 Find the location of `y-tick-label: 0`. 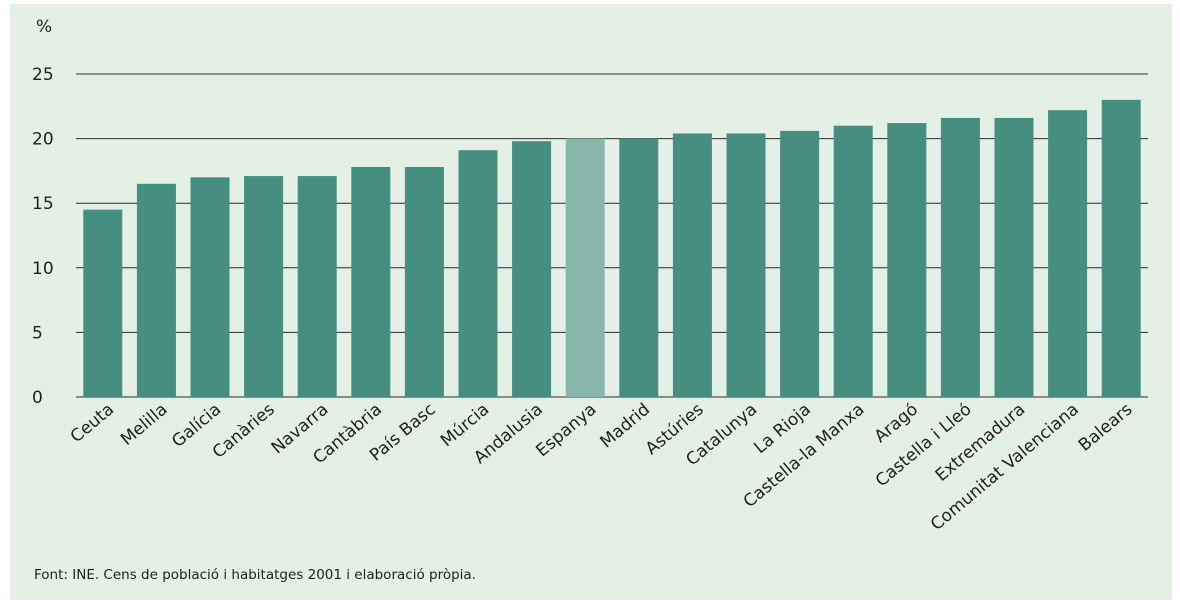

y-tick-label: 0 is located at coordinates (37, 398).